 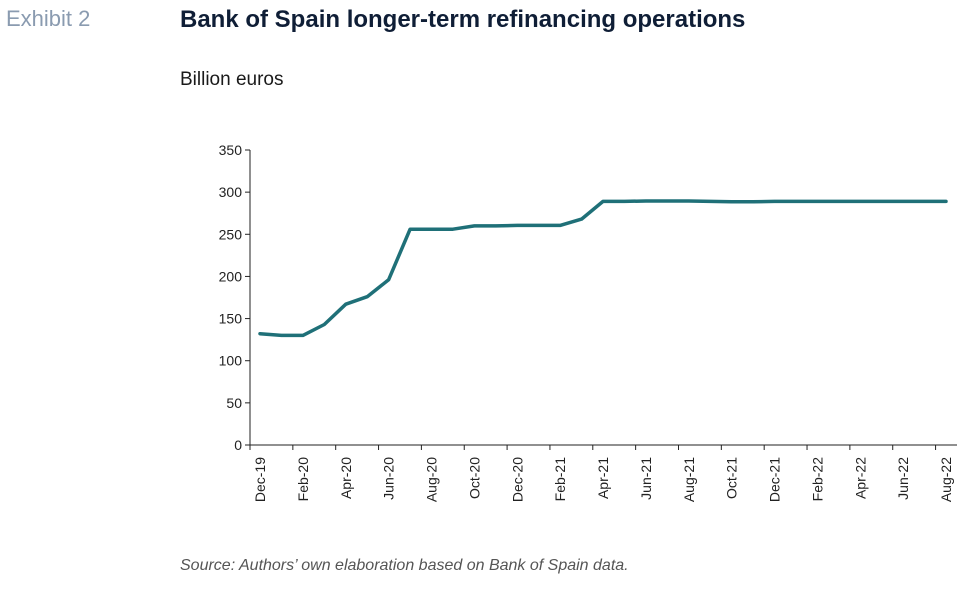 I want to click on x-tick: Aug-22, so click(x=946, y=479).